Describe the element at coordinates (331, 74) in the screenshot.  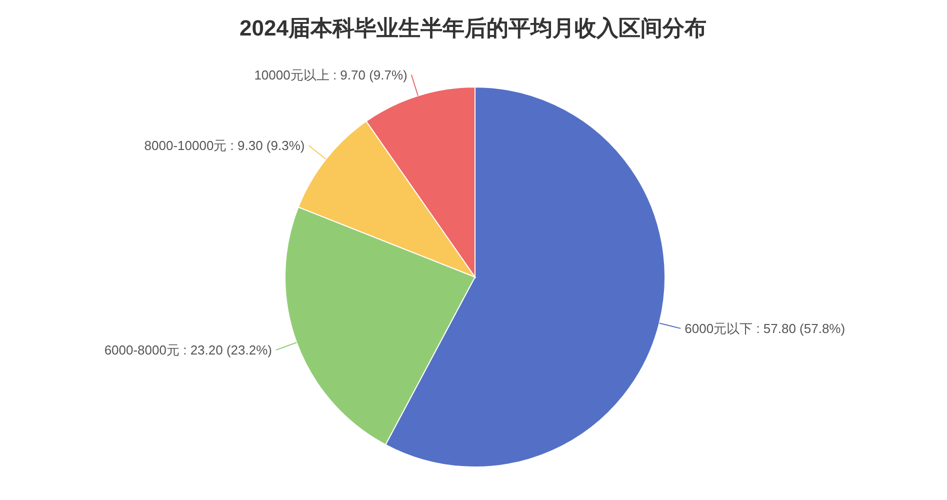
I see `slice-label: 10000元以上 : 9.70 (9.7%)` at that location.